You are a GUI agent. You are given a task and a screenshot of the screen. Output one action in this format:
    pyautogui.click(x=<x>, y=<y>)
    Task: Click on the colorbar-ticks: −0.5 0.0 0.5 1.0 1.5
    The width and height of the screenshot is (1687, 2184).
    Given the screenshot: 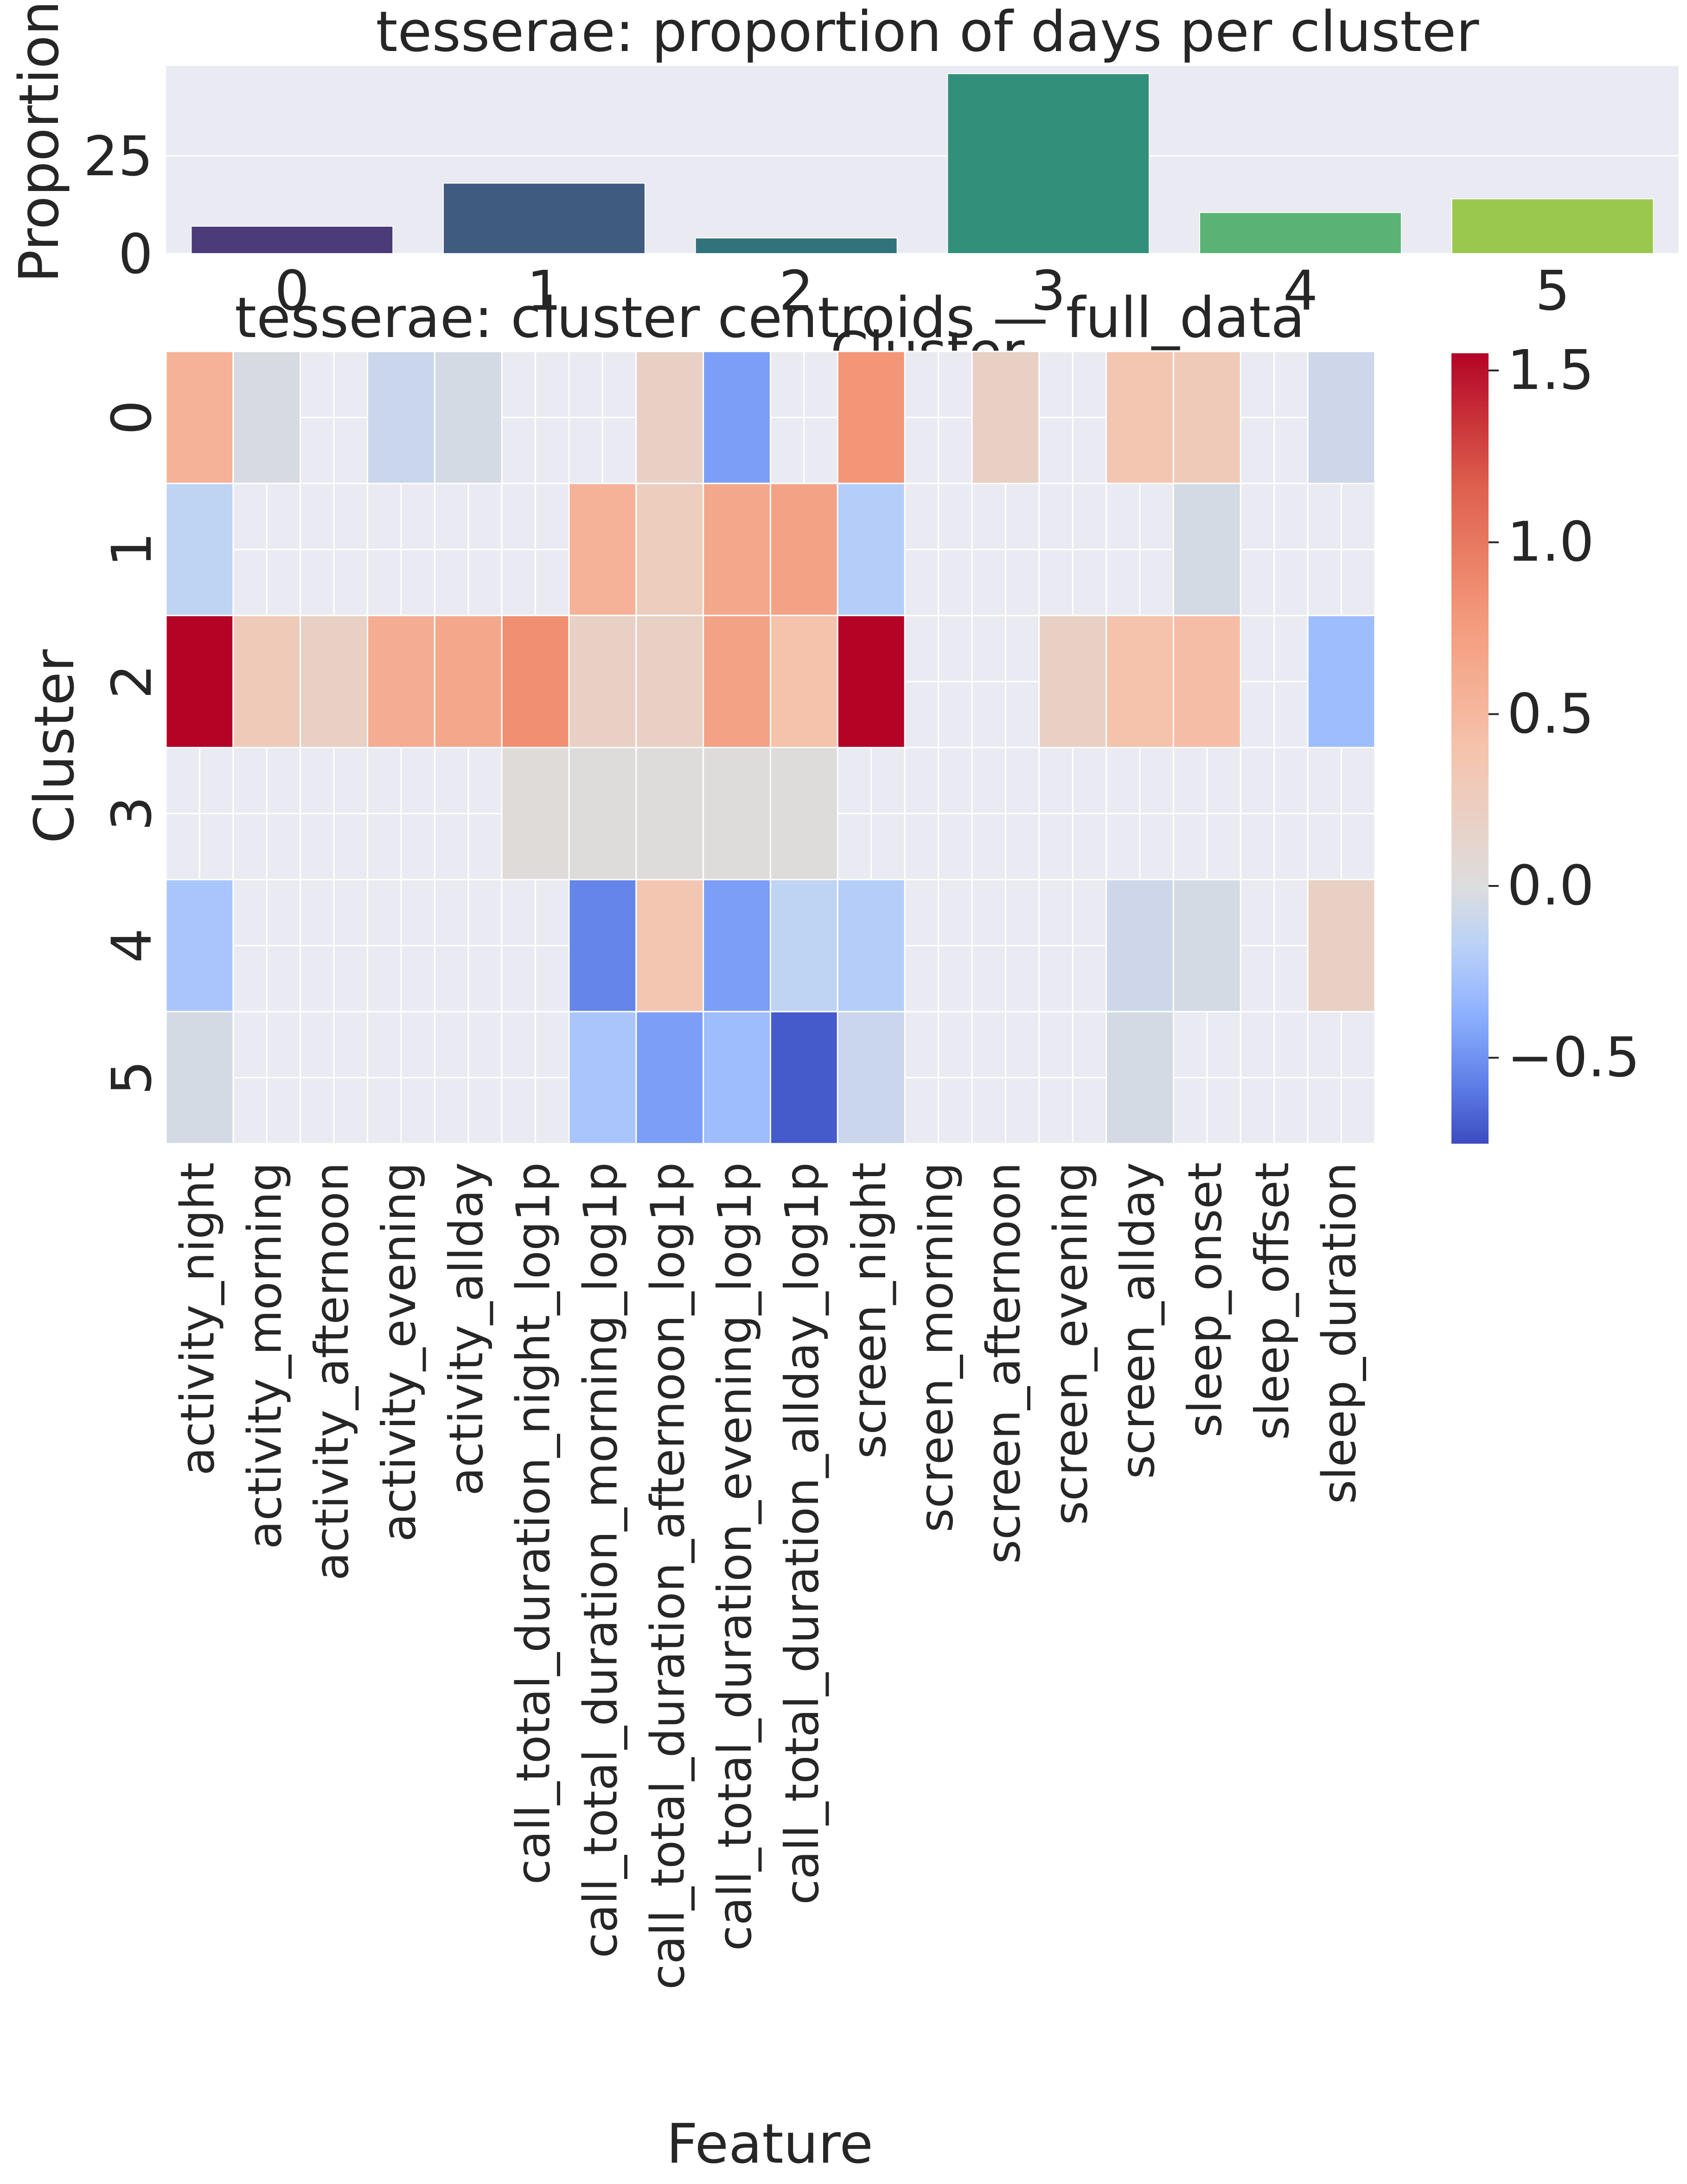 What is the action you would take?
    pyautogui.click(x=1564, y=713)
    